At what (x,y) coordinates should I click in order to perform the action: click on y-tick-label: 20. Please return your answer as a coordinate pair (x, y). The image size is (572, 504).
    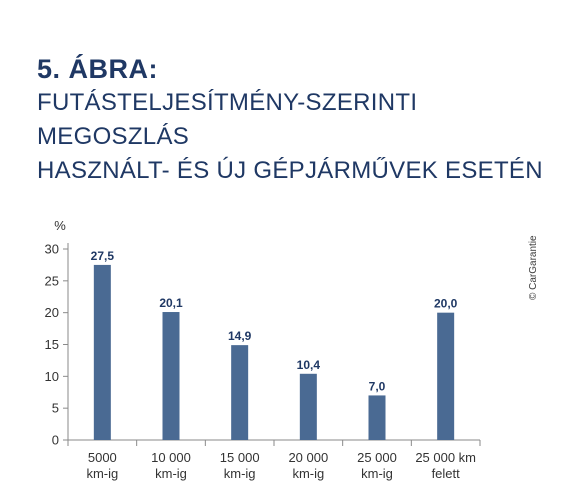
    Looking at the image, I should click on (52, 312).